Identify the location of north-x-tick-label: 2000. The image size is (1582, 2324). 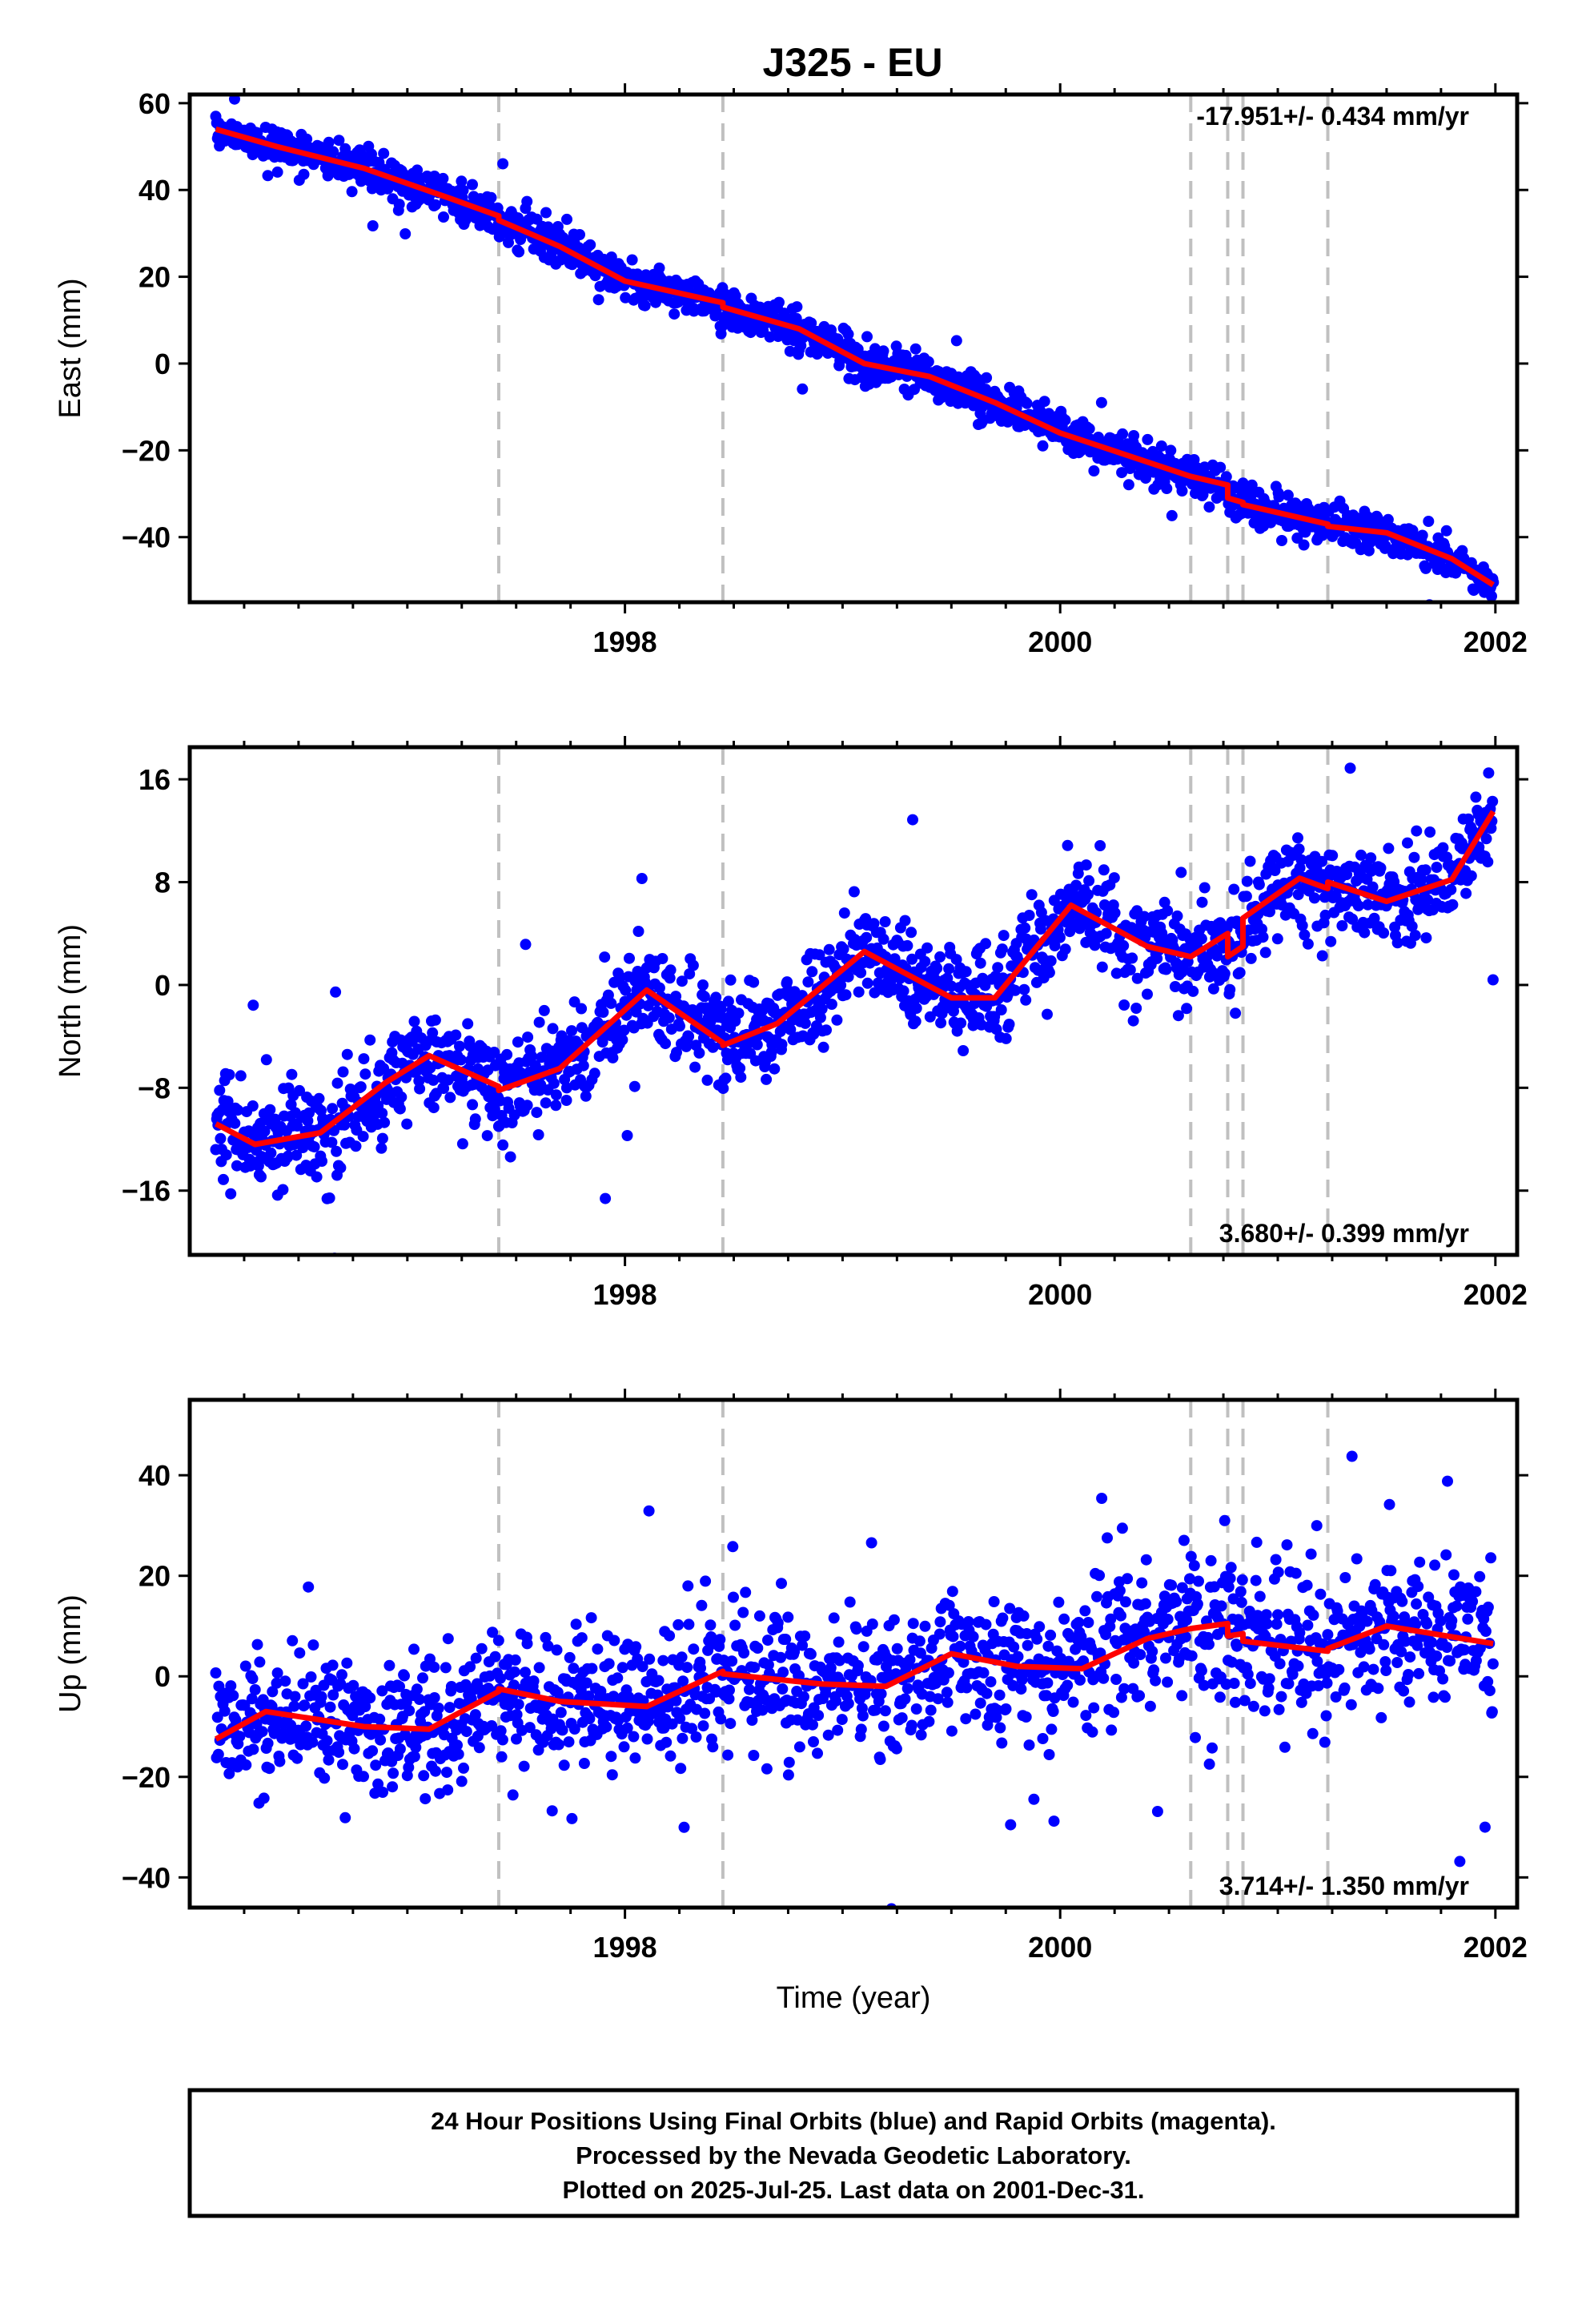
(1060, 1294).